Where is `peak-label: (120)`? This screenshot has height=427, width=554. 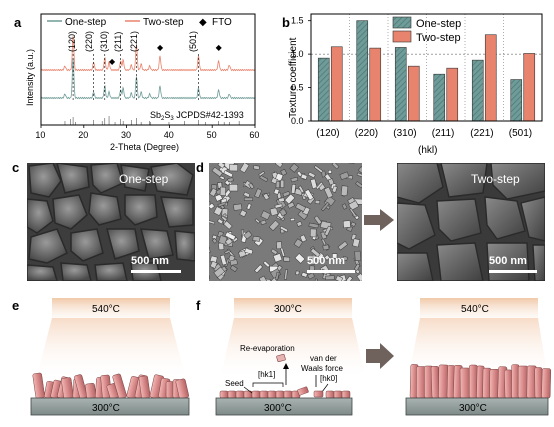 peak-label: (120) is located at coordinates (72, 41).